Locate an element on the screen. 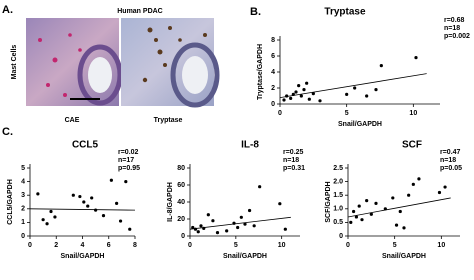 This screenshot has height=280, width=474. stat-annotation: r=0.02 is located at coordinates (128, 152).